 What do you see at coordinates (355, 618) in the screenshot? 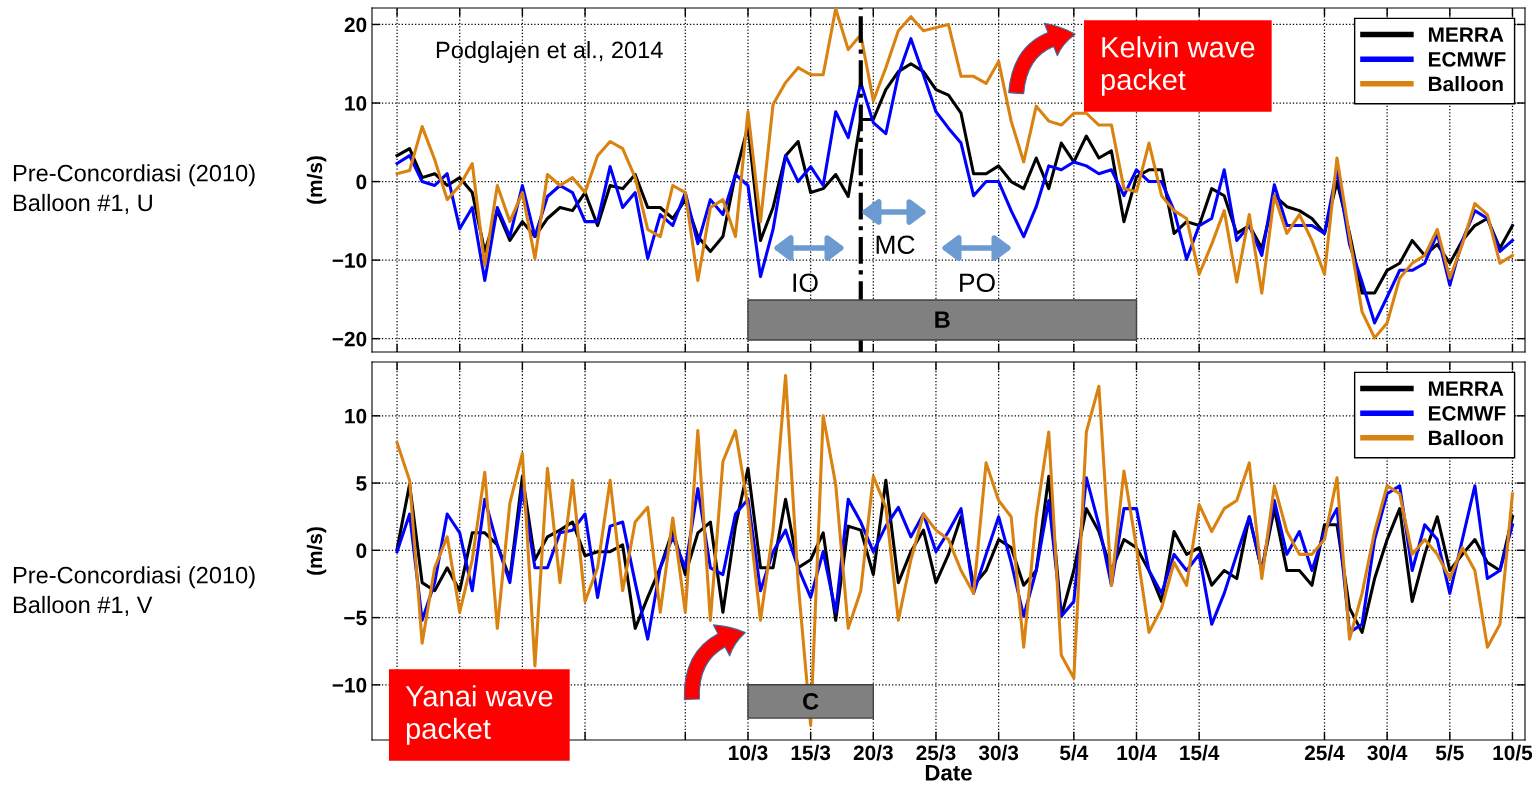
I see `y-tick-label: −5` at bounding box center [355, 618].